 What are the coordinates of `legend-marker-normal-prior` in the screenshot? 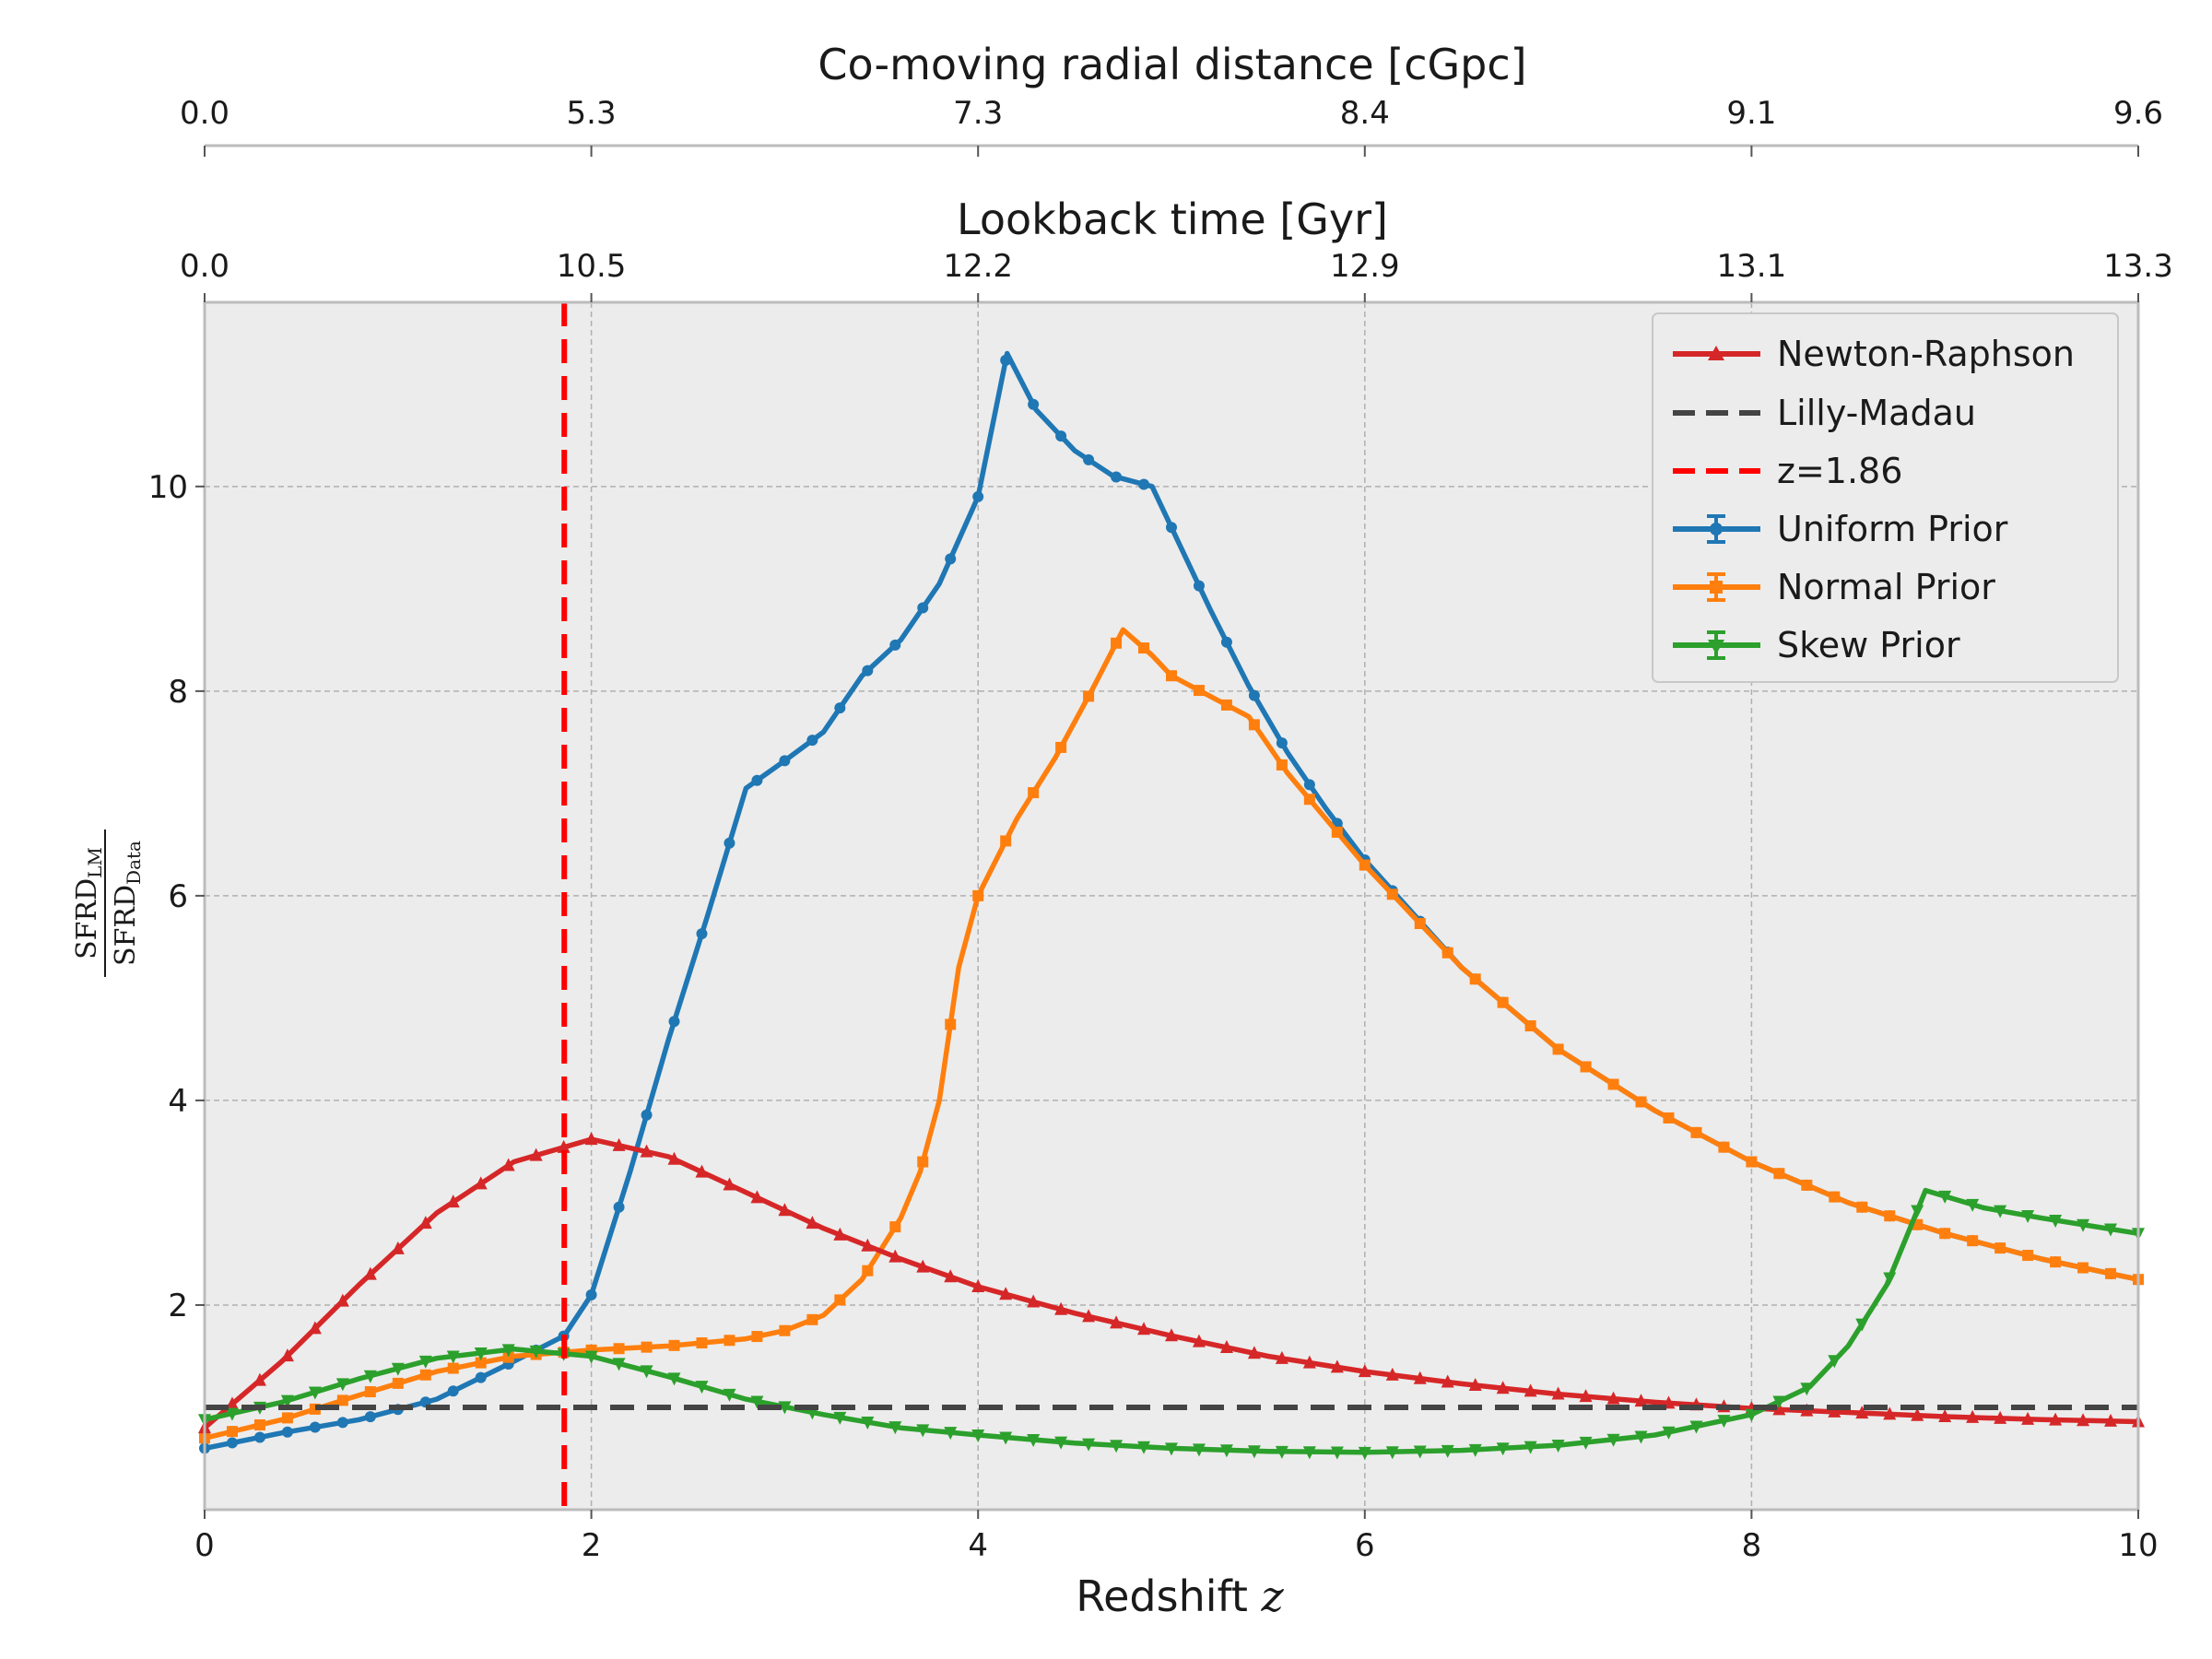 It's located at (1716, 587).